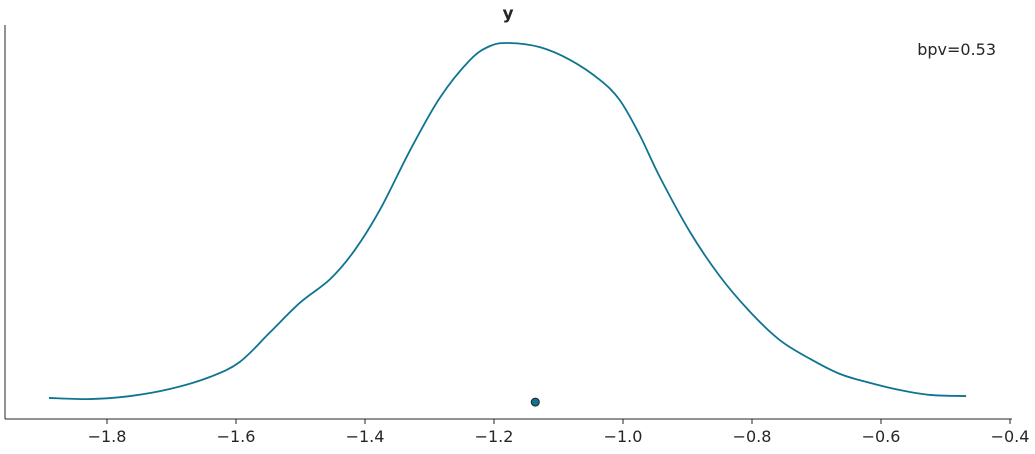 The width and height of the screenshot is (1035, 454). I want to click on x-tick-label: −0.8, so click(752, 436).